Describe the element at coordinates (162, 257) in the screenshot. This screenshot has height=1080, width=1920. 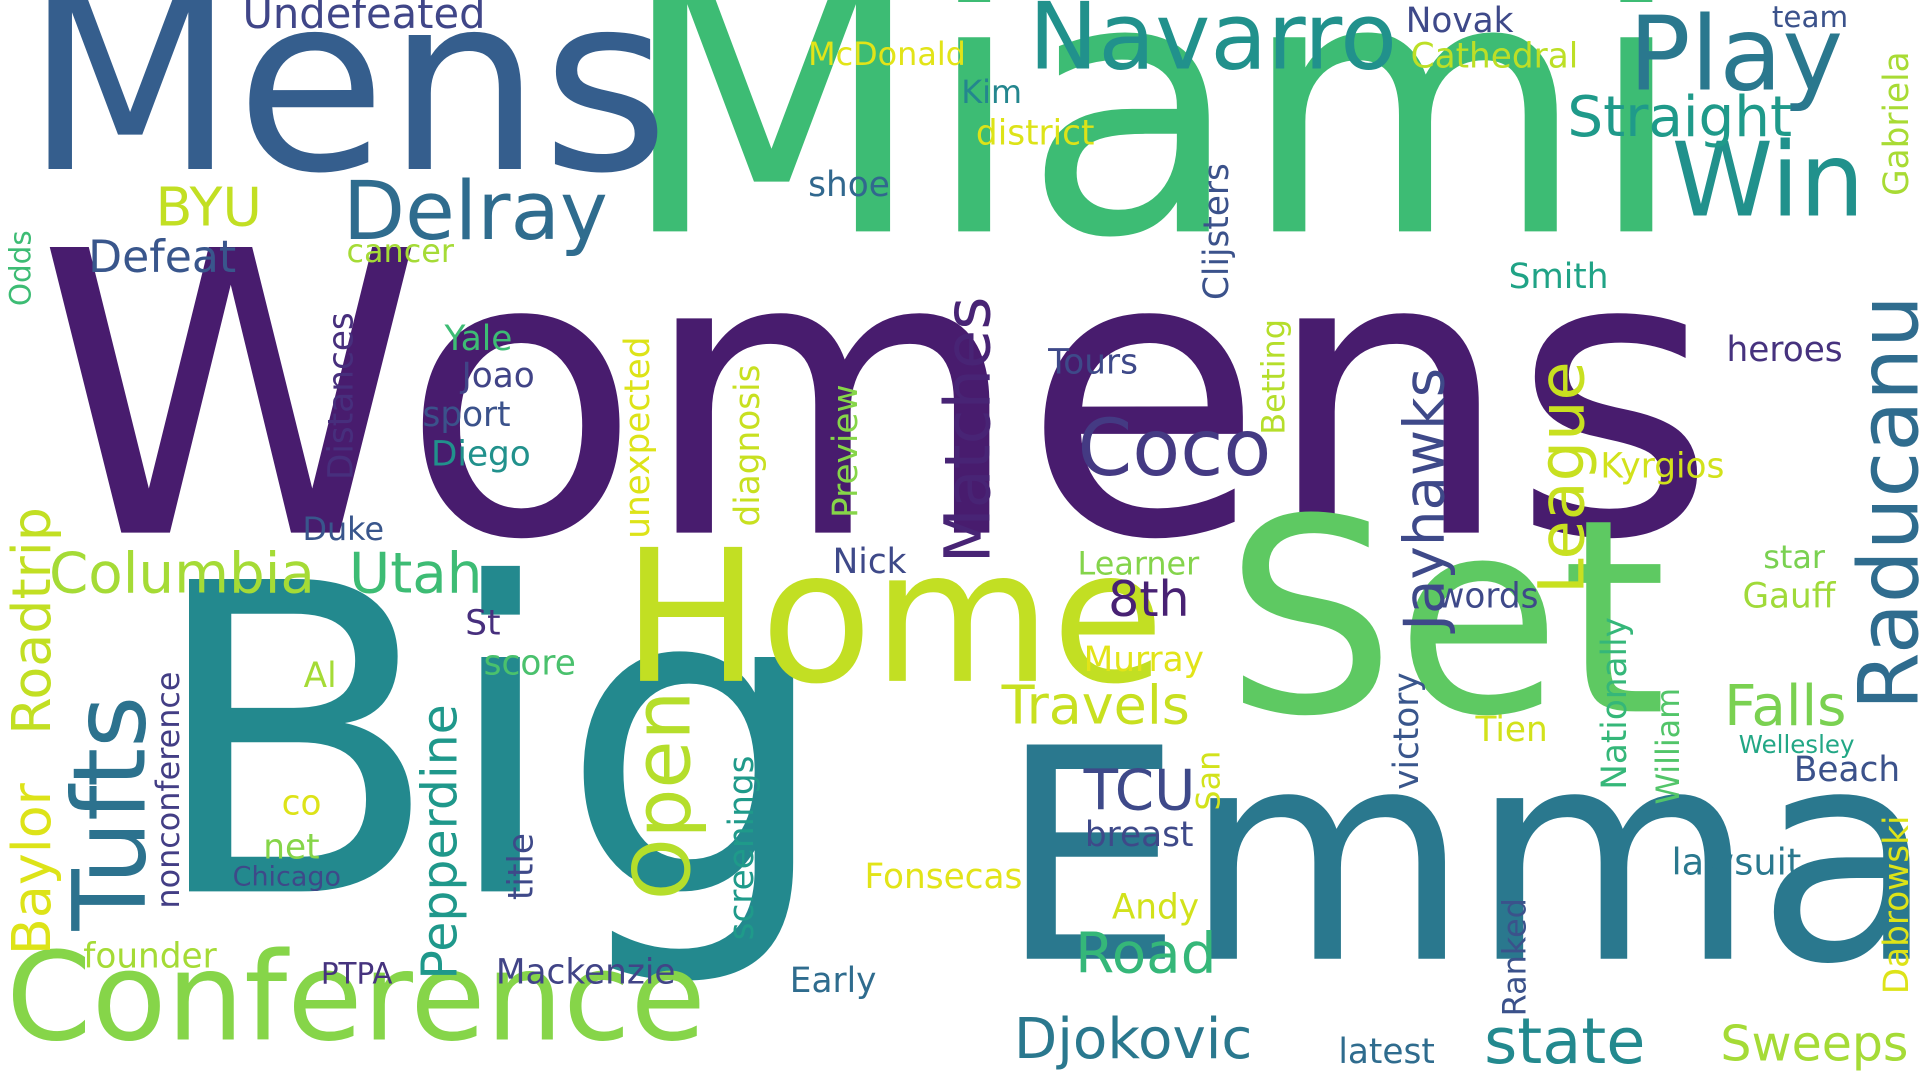
I see `word-defeat: Defeat` at that location.